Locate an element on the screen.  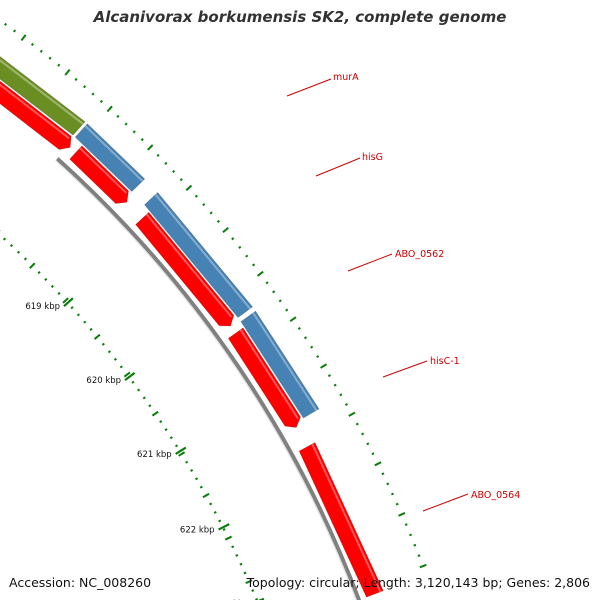
gene-label-hisG: hisG is located at coordinates (372, 157).